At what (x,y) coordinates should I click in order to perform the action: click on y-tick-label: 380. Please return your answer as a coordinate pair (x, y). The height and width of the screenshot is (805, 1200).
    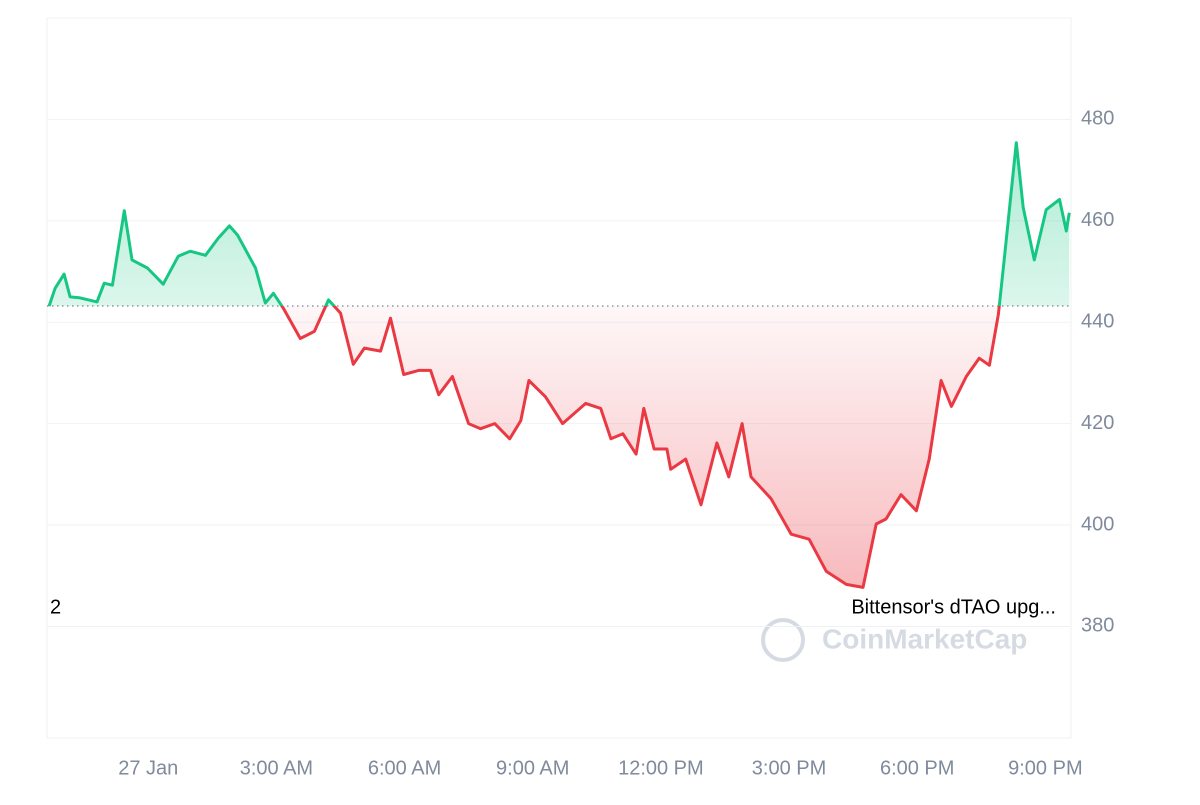
    Looking at the image, I should click on (1097, 626).